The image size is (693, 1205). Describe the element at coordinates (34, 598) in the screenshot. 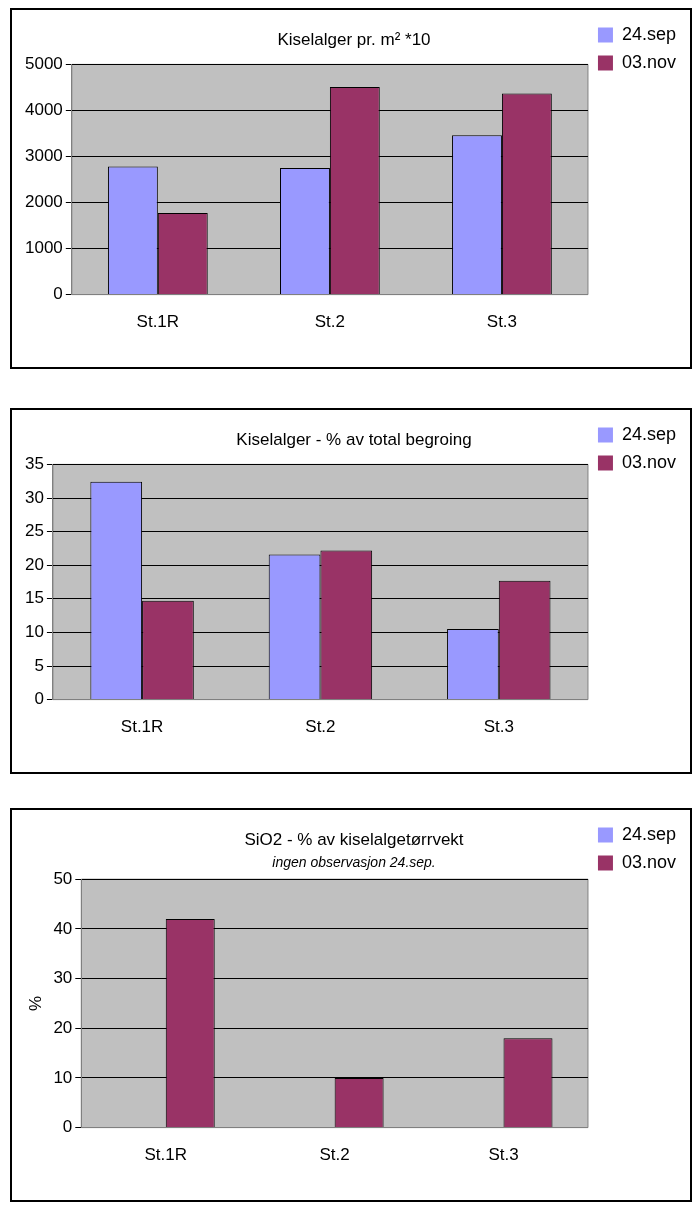

I see `y-tick-label: 15` at that location.